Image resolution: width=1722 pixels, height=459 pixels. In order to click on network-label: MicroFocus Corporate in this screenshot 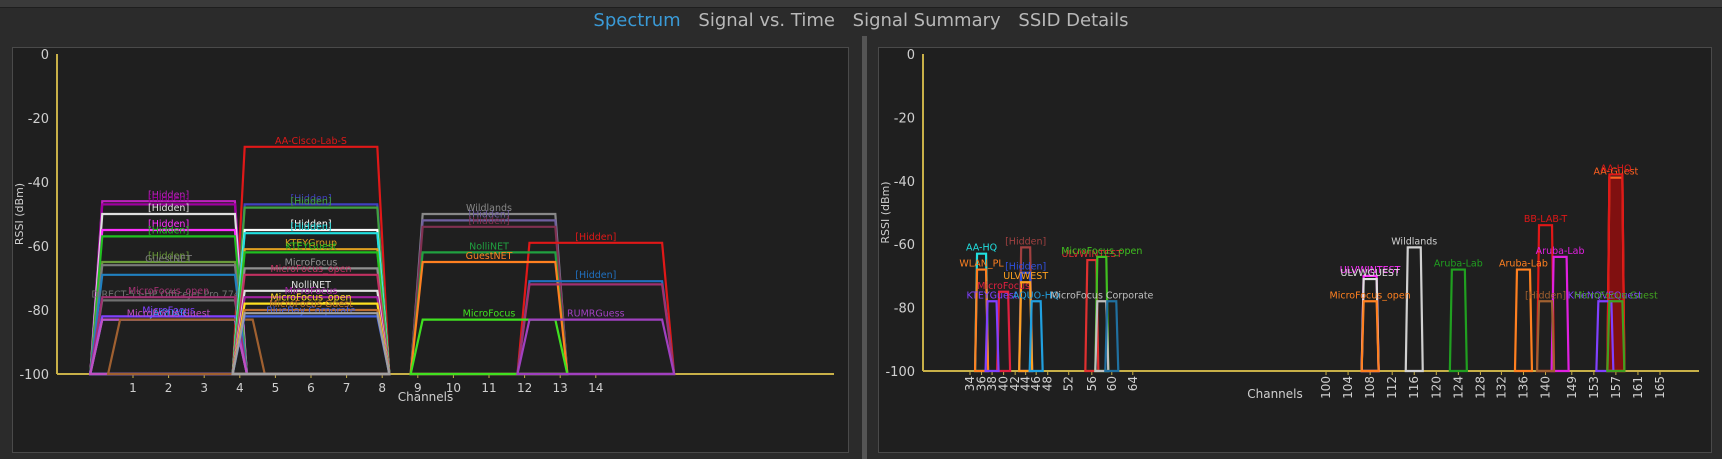, I will do `click(1101, 295)`.